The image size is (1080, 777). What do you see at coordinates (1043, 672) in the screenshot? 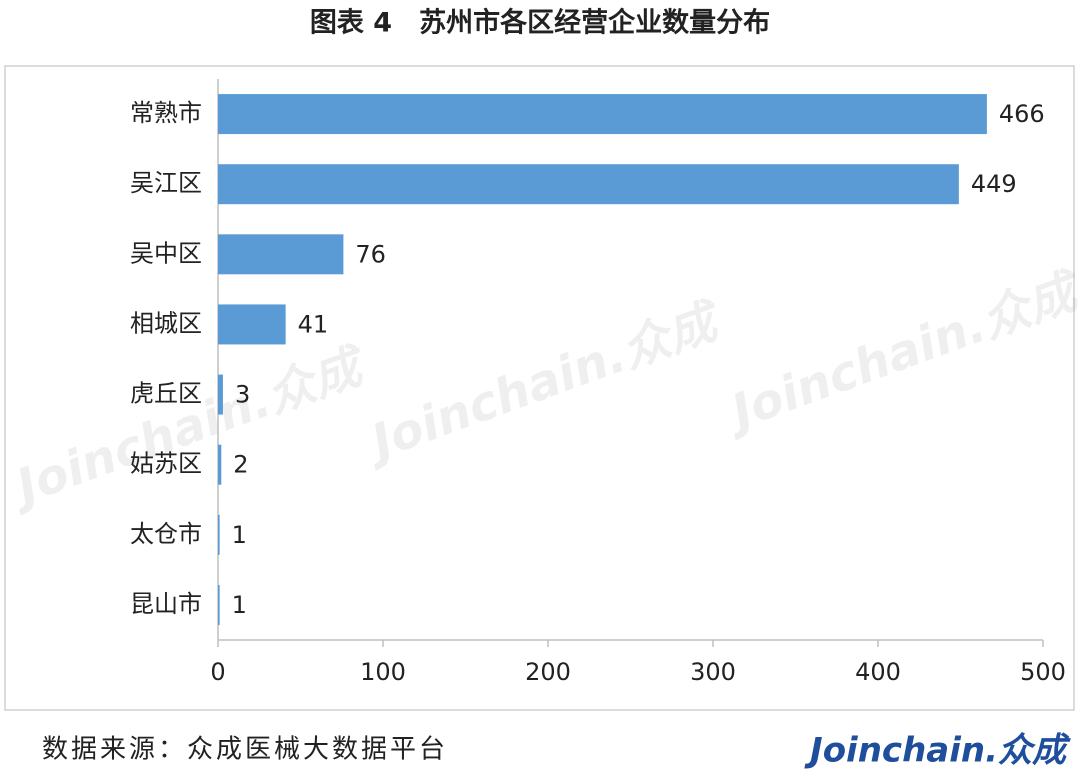
I see `x-tick-label: 500` at bounding box center [1043, 672].